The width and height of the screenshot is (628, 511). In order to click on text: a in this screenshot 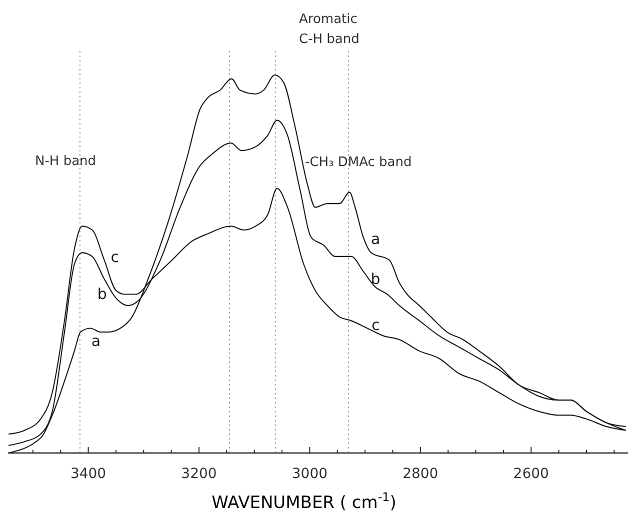, I will do `click(375, 239)`.